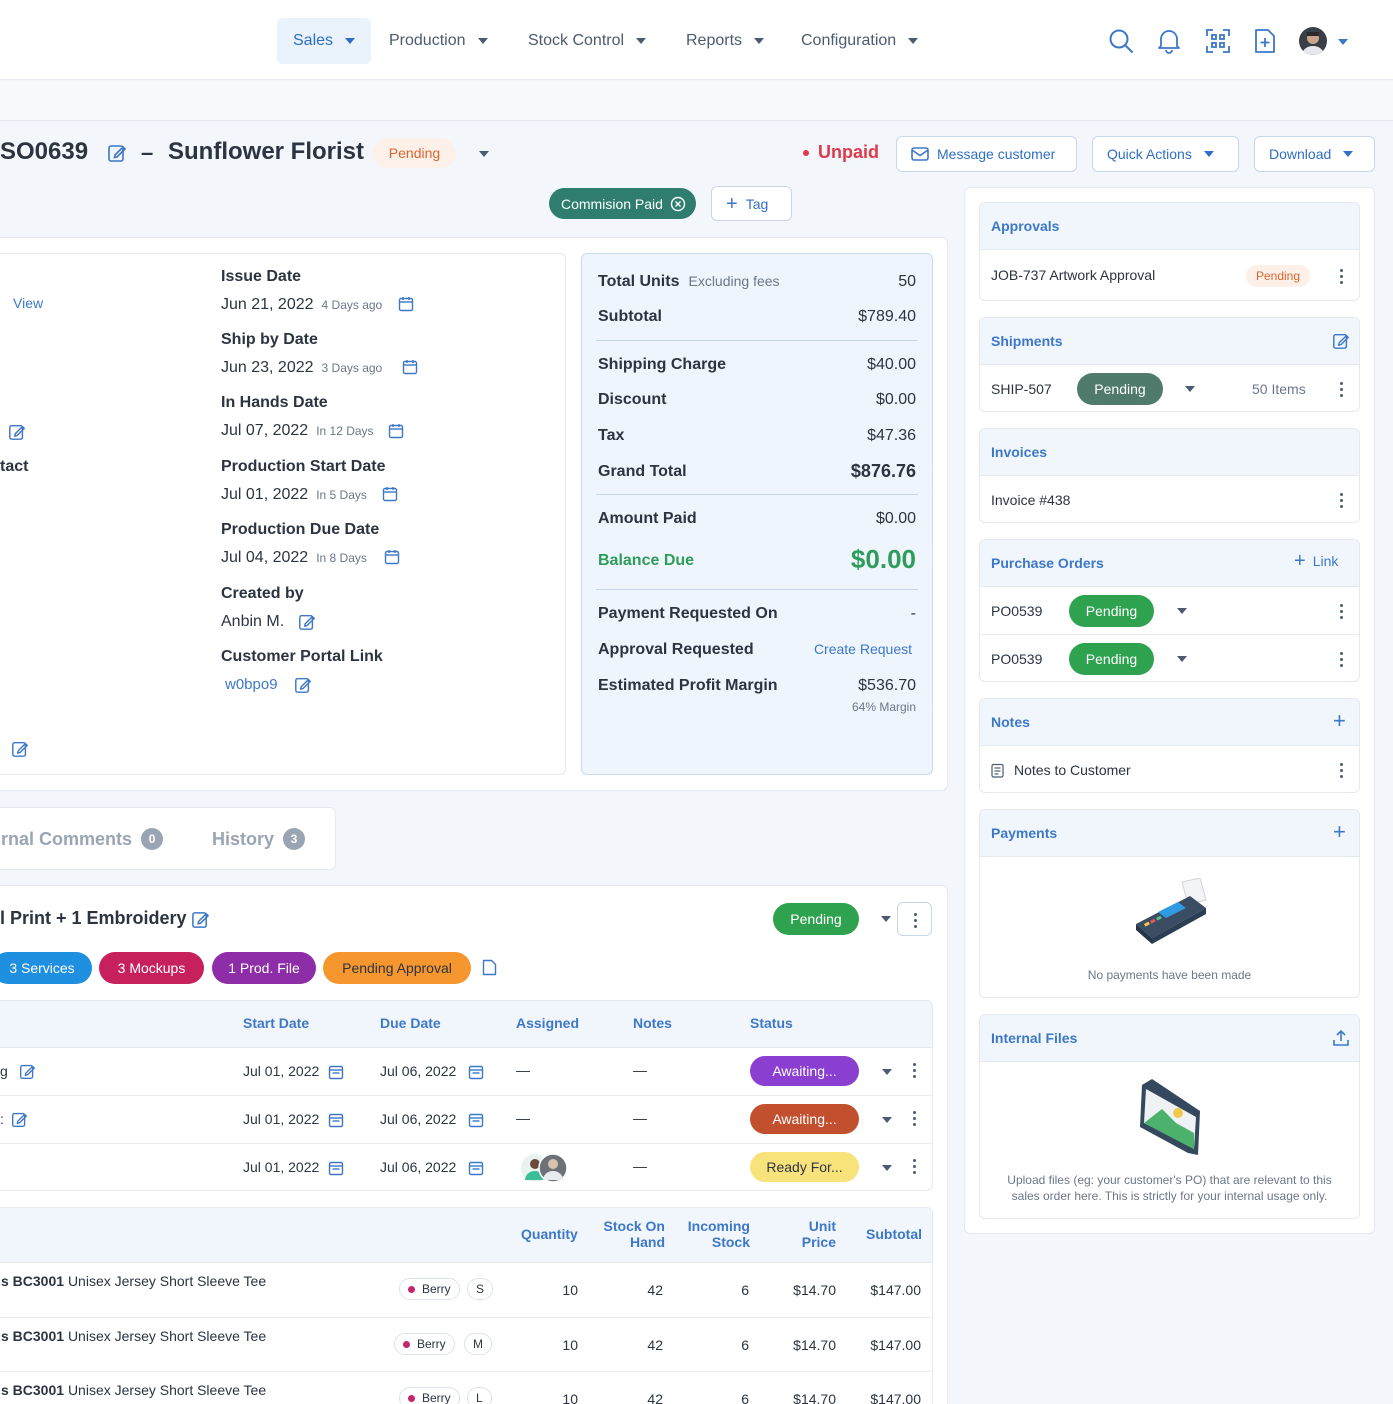 This screenshot has height=1404, width=1393. I want to click on task-notes: —, so click(640, 1166).